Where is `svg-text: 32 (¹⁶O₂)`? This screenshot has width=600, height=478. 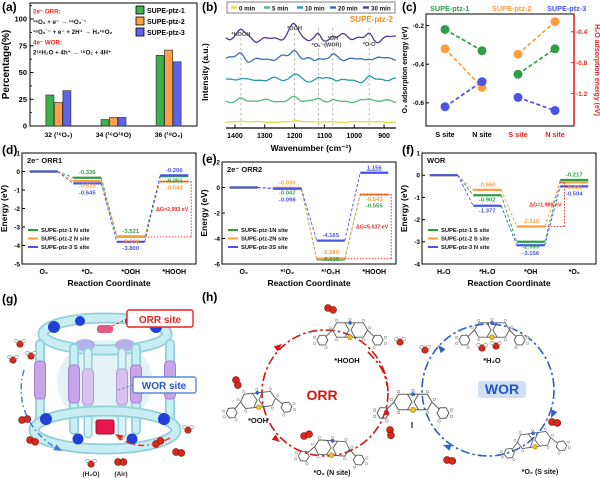 svg-text: 32 (¹⁶O₂) is located at coordinates (59, 135).